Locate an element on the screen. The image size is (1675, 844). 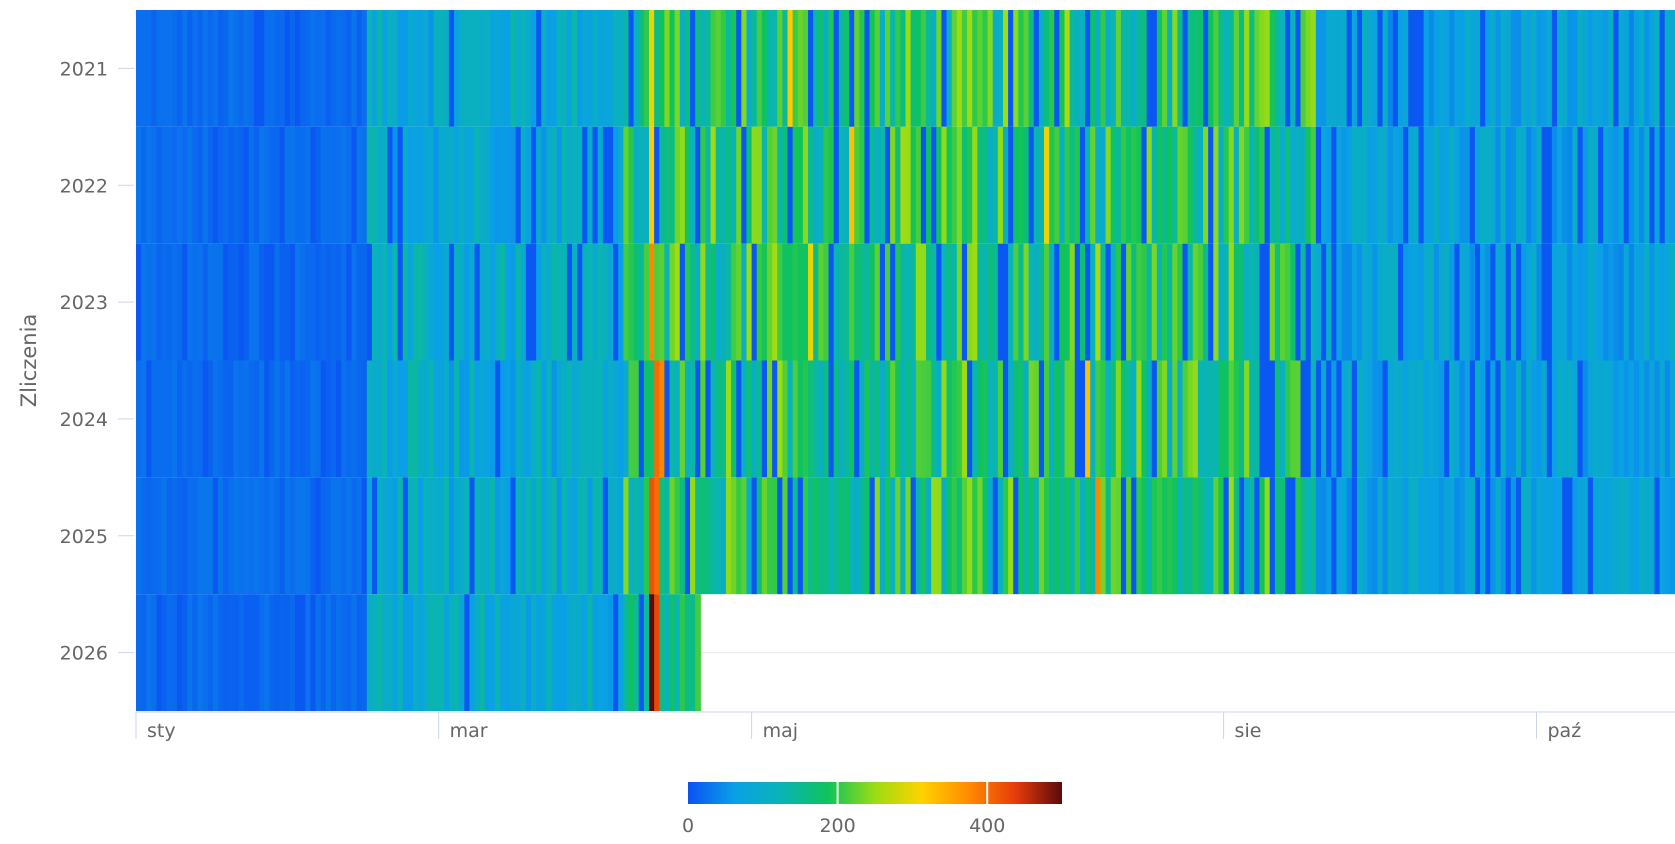
x-tick-label: sie is located at coordinates (1248, 731).